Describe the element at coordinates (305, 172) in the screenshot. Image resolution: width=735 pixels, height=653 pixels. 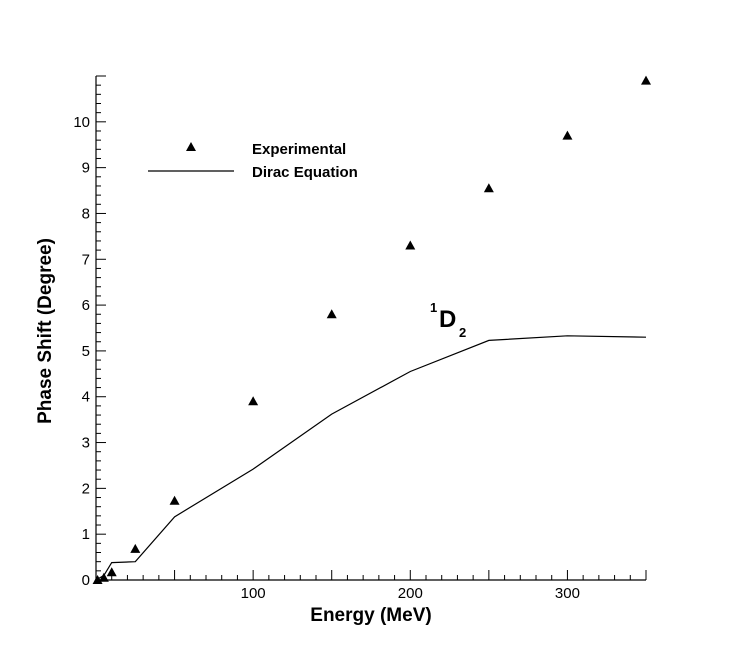
I see `legend-label-dirac: Dirac Equation` at that location.